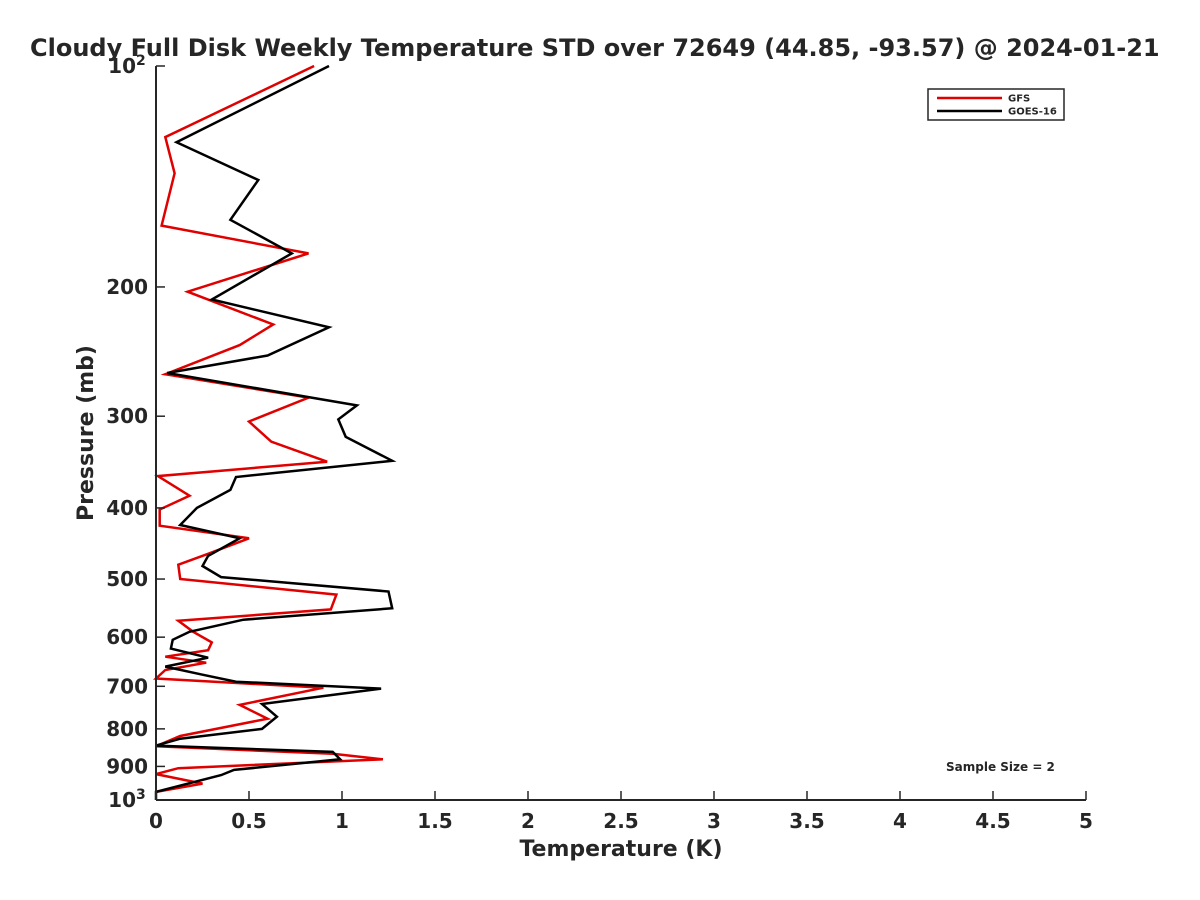 The width and height of the screenshot is (1200, 900). What do you see at coordinates (127, 287) in the screenshot?
I see `y-tick-label: 200` at bounding box center [127, 287].